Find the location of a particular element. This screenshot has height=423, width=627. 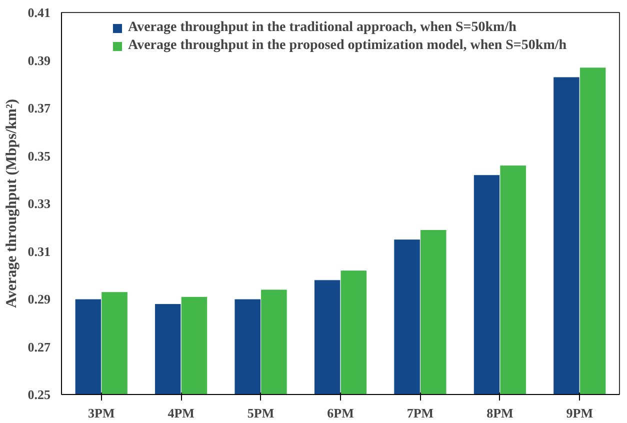

y-tick-label: 0.29 is located at coordinates (39, 299).